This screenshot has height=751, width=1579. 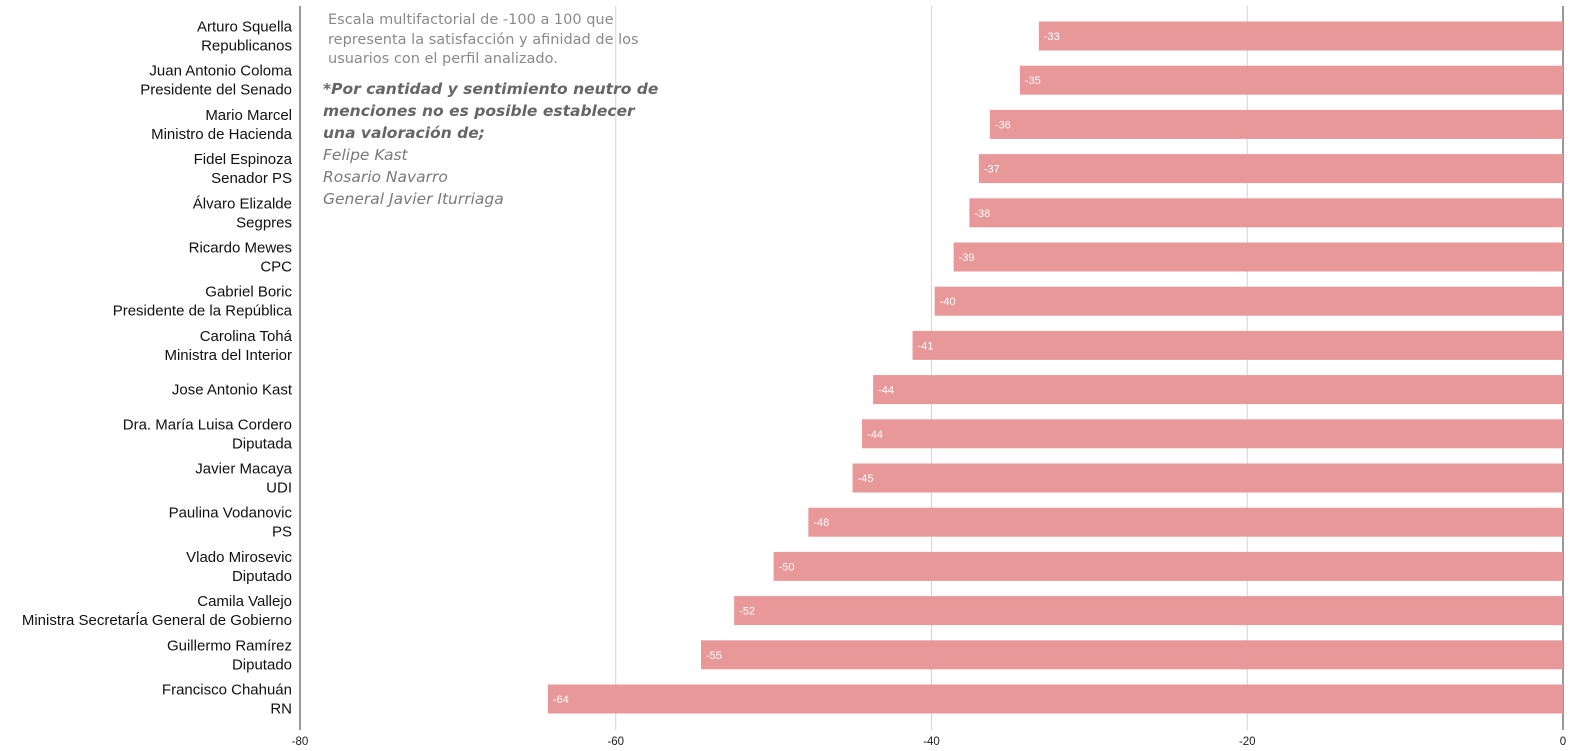 I want to click on x-tick-label: 0, so click(x=1563, y=742).